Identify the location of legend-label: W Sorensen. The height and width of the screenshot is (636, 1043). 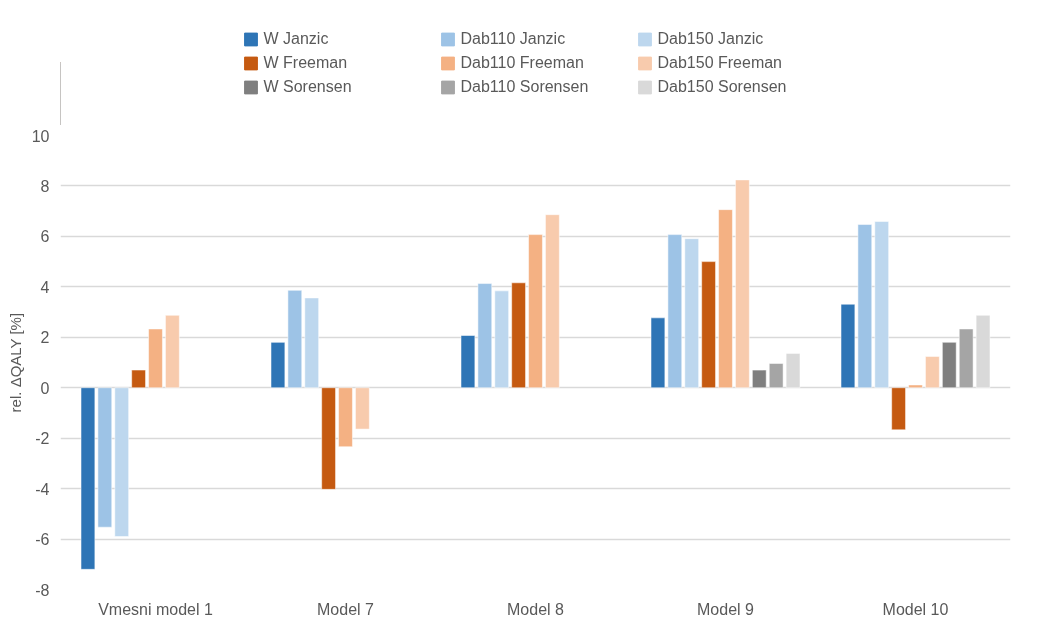
(308, 86).